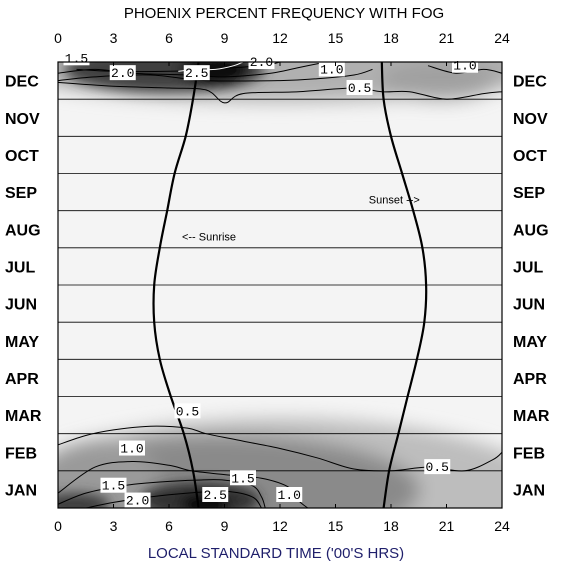 Image resolution: width=568 pixels, height=580 pixels. What do you see at coordinates (176, 285) in the screenshot?
I see `sunrise-line` at bounding box center [176, 285].